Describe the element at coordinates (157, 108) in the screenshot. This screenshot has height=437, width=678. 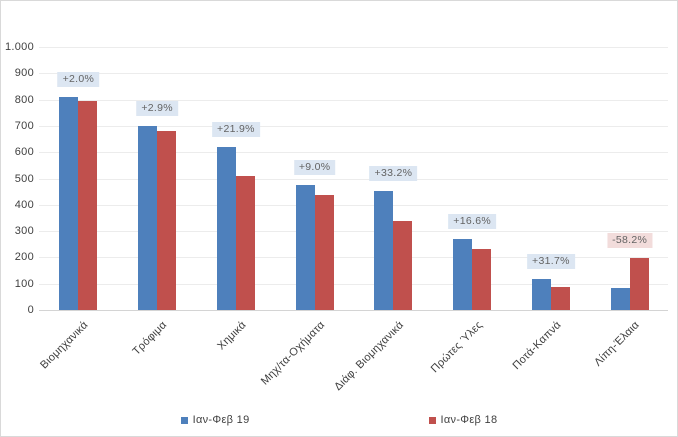
I see `pct-change-label: +2.9%` at that location.